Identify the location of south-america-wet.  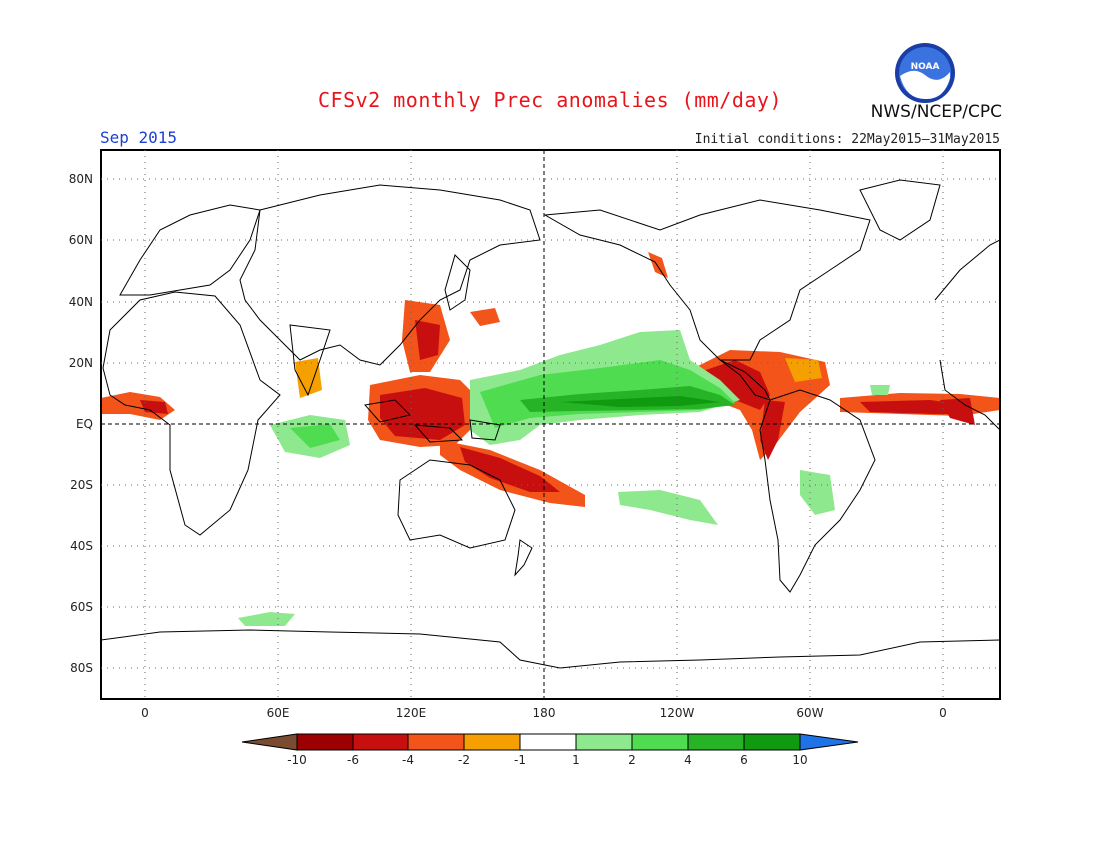
(817, 492).